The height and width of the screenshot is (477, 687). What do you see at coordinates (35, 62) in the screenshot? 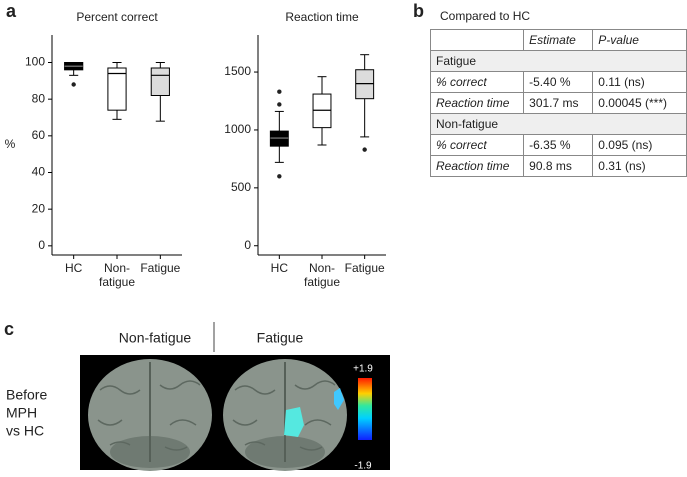
I see `y-tick-label: 100` at bounding box center [35, 62].